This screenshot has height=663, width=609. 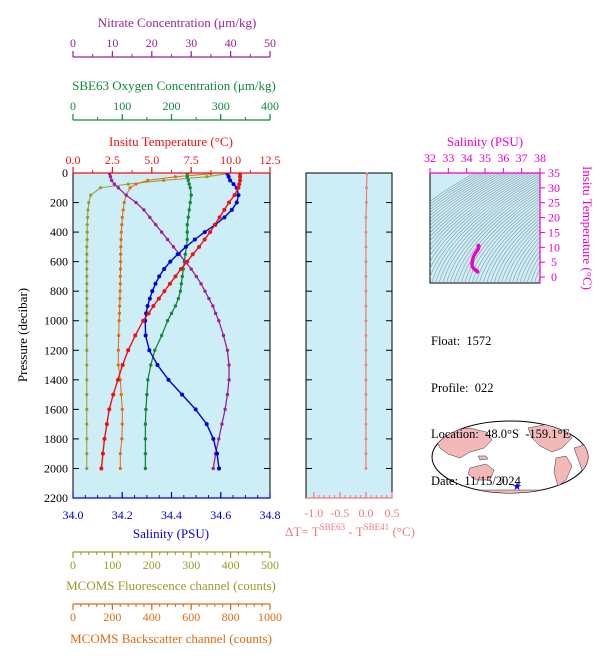 What do you see at coordinates (472, 260) in the screenshot?
I see `ts-point` at bounding box center [472, 260].